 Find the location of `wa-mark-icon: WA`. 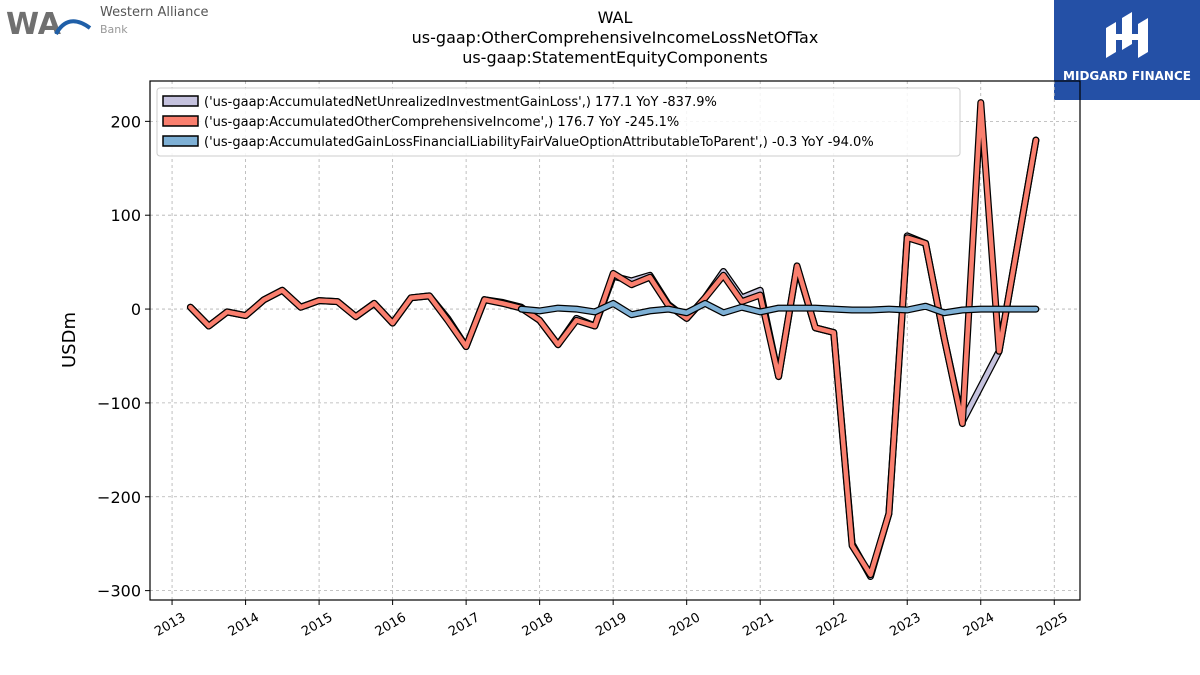

wa-mark-icon: WA is located at coordinates (49, 24).